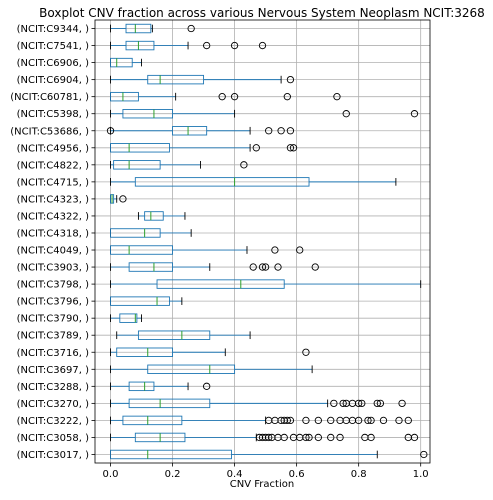 The image size is (493, 500). What do you see at coordinates (297, 474) in the screenshot?
I see `x-tick-label: 0.6` at bounding box center [297, 474].